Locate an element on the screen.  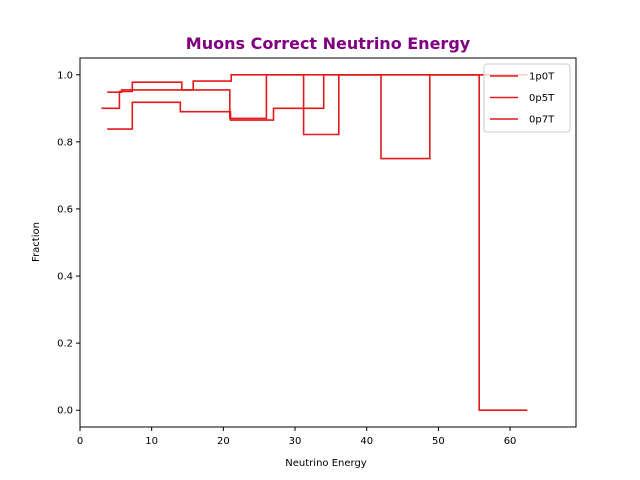
x-tick-label: 20 is located at coordinates (223, 441).